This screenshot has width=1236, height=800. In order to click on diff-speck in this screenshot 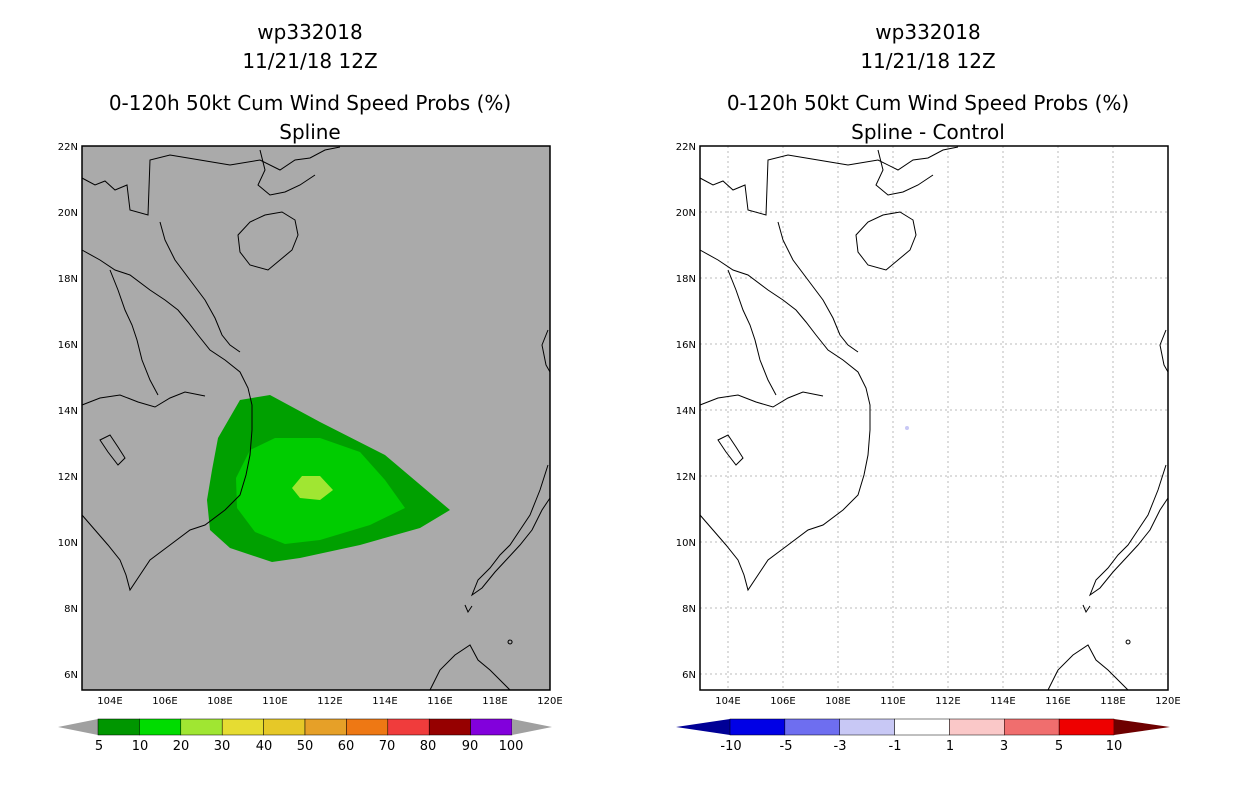, I will do `click(907, 428)`.